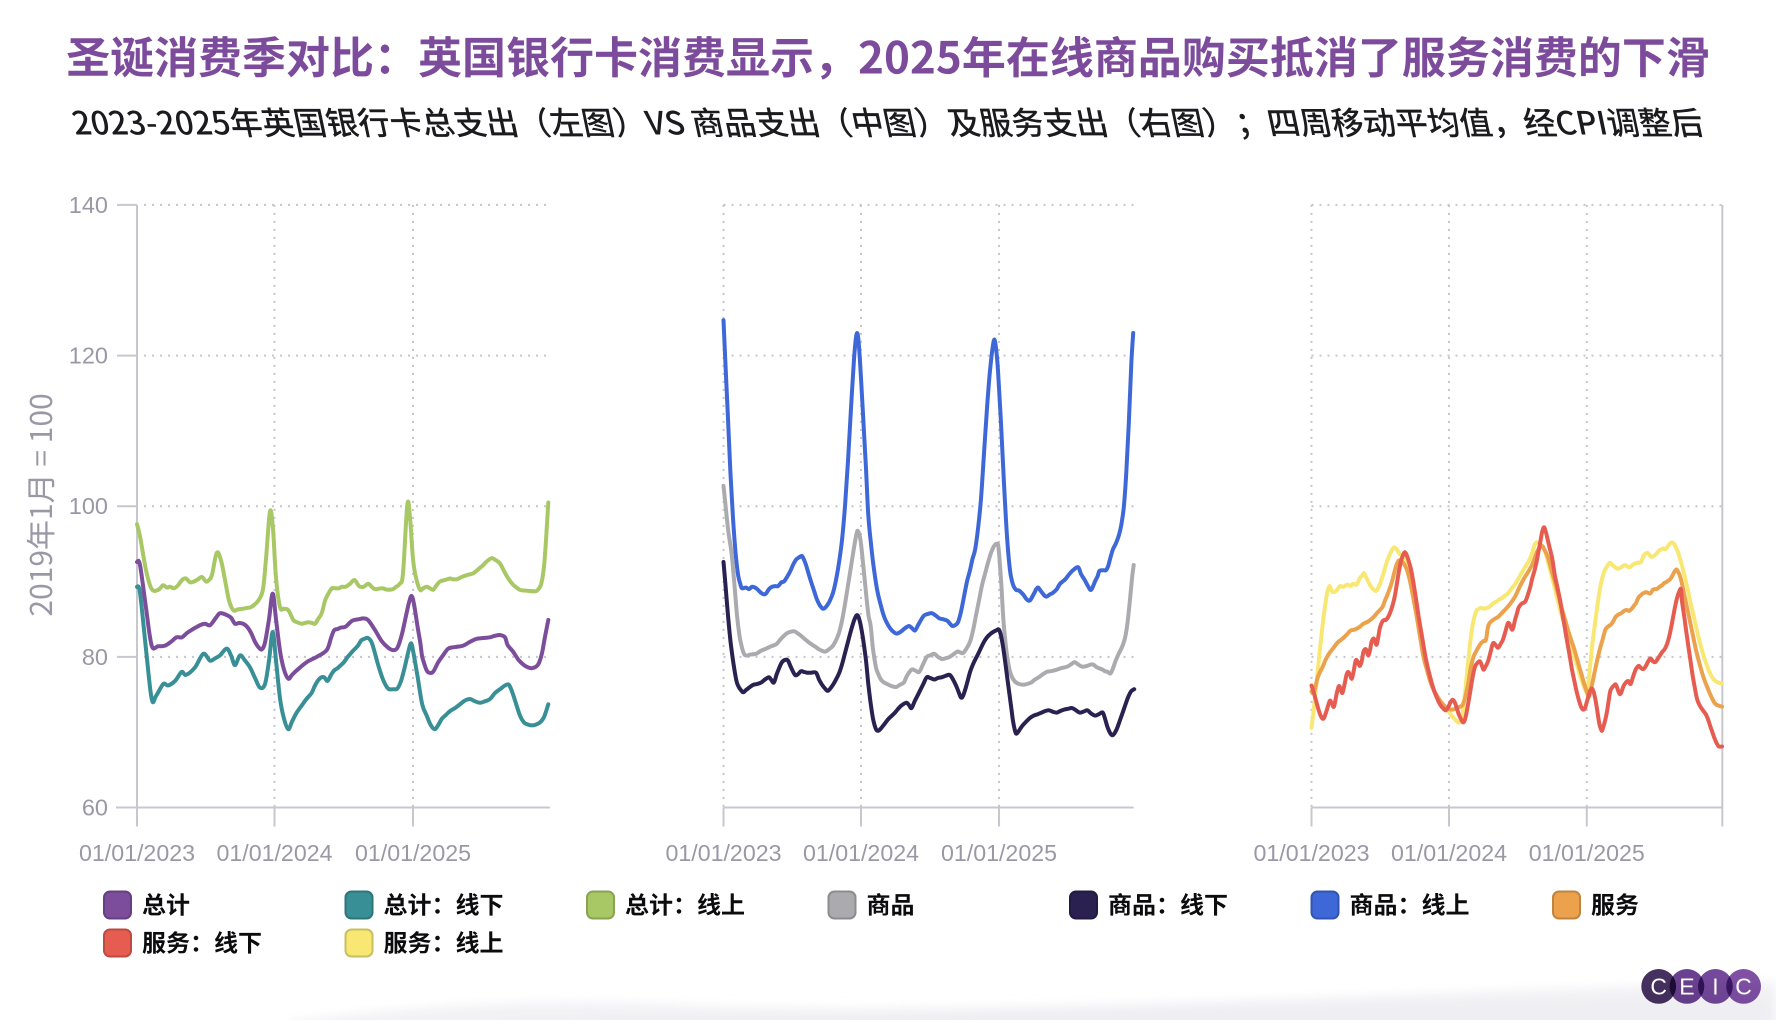  I want to click on svg-text: 100, so click(88, 506).